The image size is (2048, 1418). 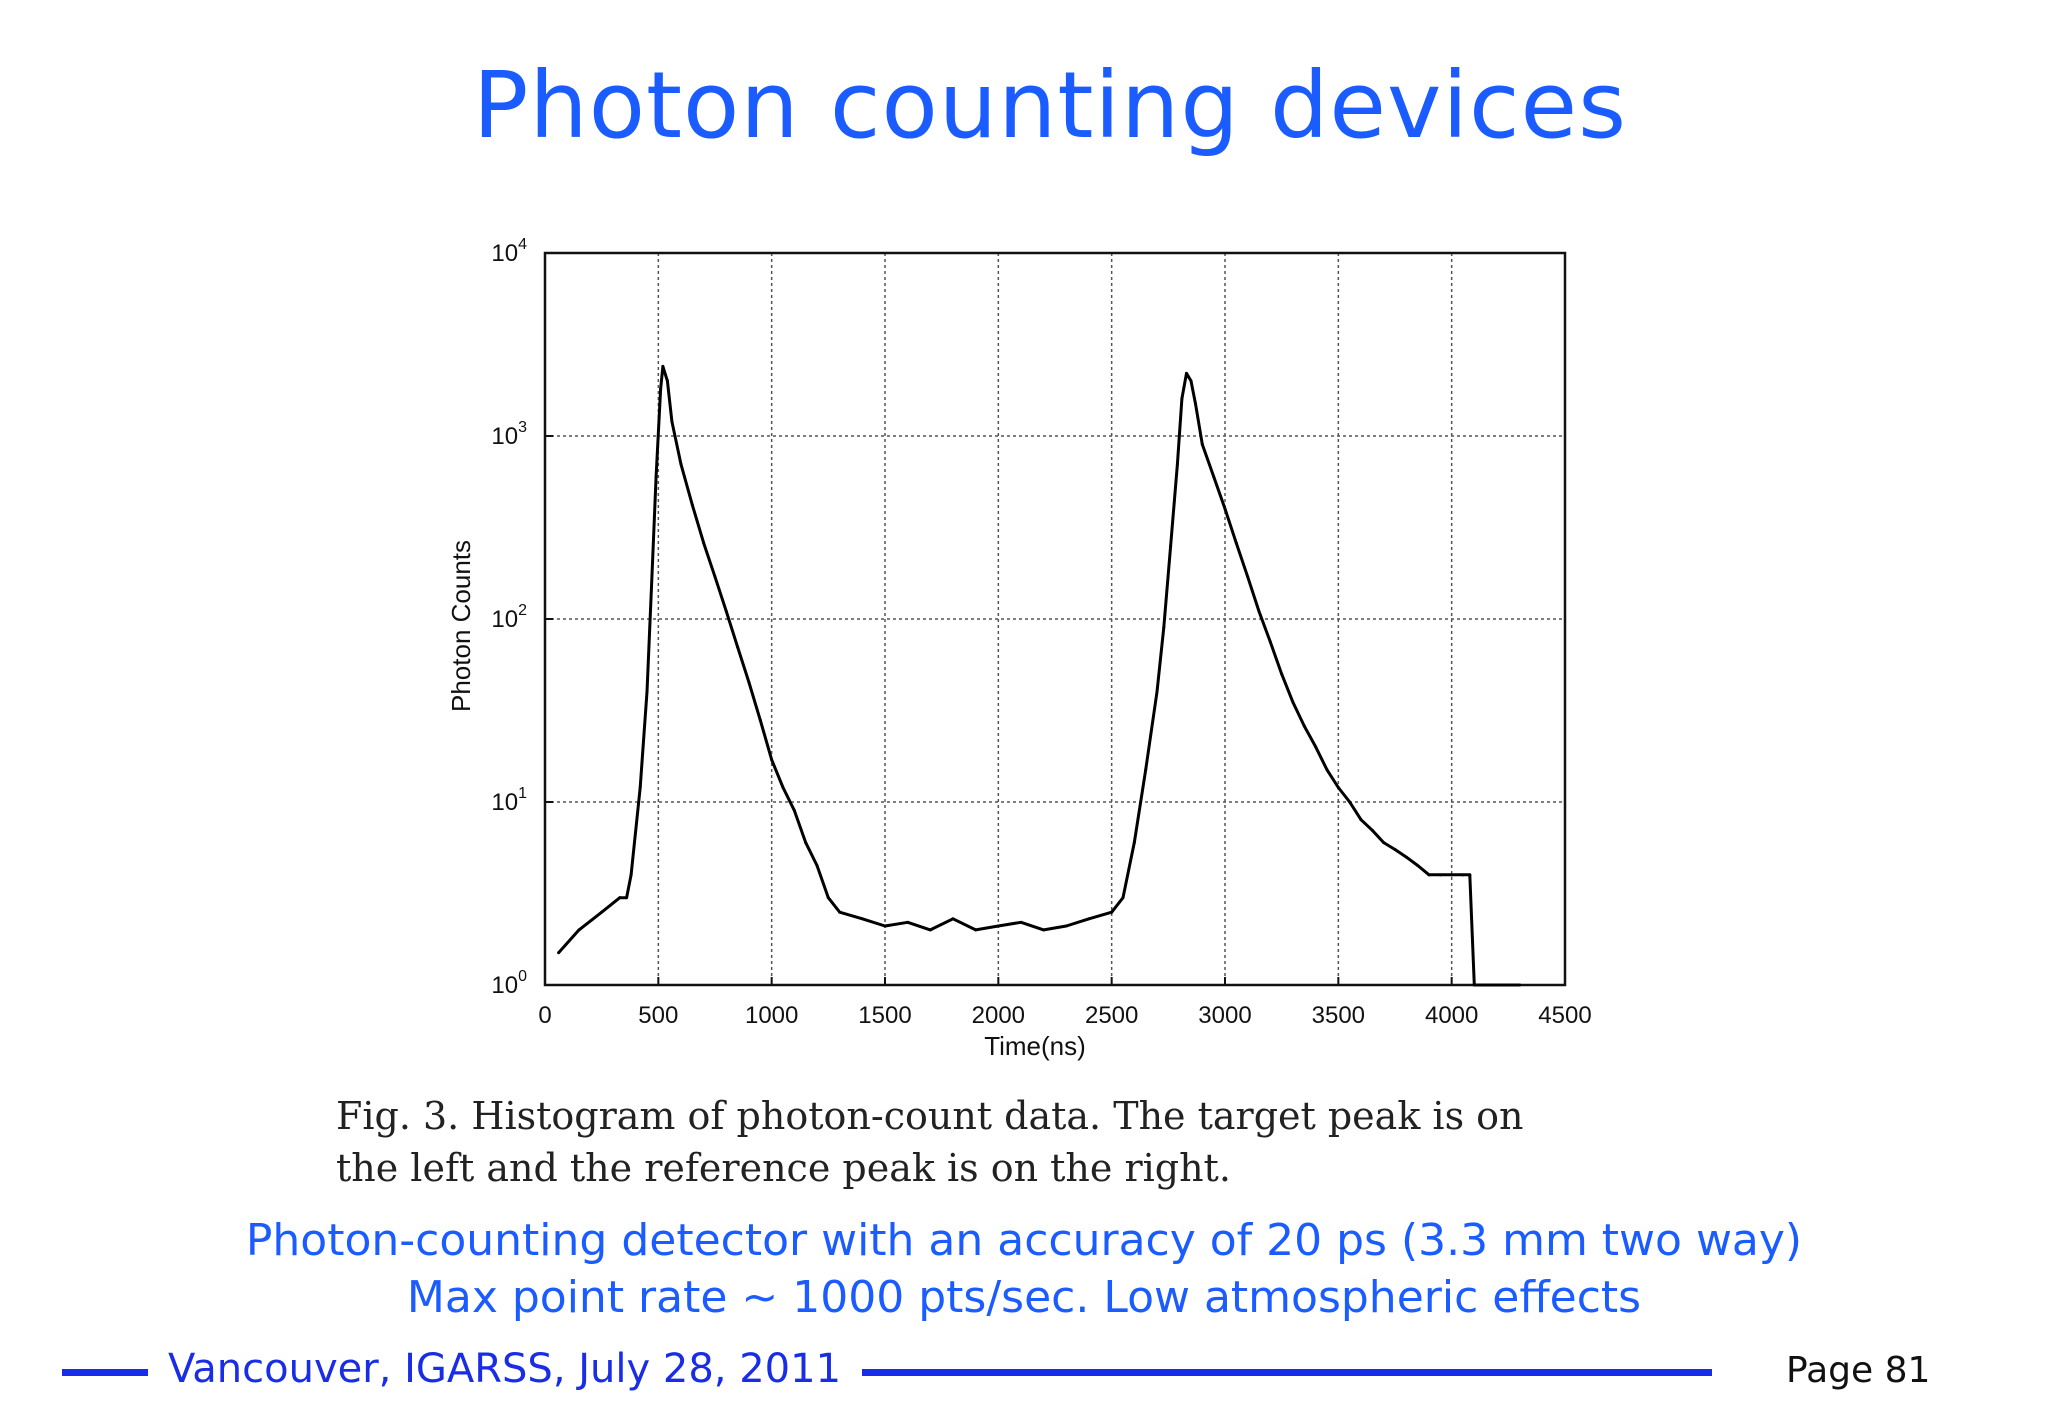 I want to click on y-tick-label: 10³, so click(x=509, y=434).